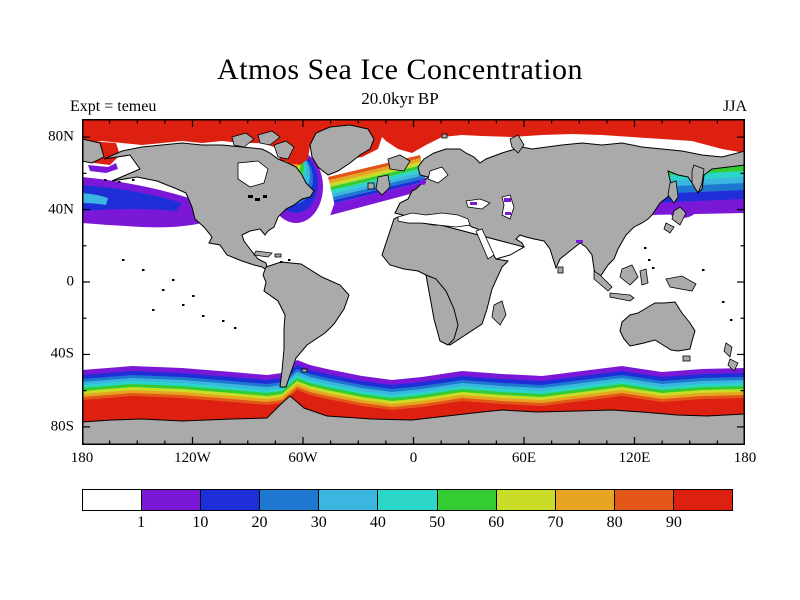  I want to click on x-tick-label: 0, so click(413, 458).